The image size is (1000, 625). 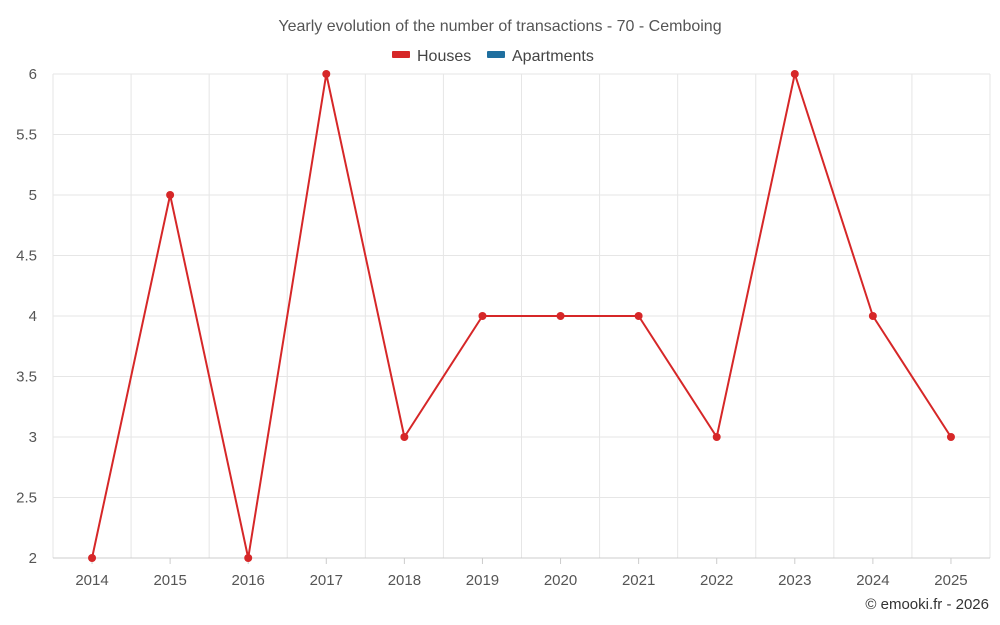 What do you see at coordinates (248, 558) in the screenshot?
I see `data-point-houses-2016` at bounding box center [248, 558].